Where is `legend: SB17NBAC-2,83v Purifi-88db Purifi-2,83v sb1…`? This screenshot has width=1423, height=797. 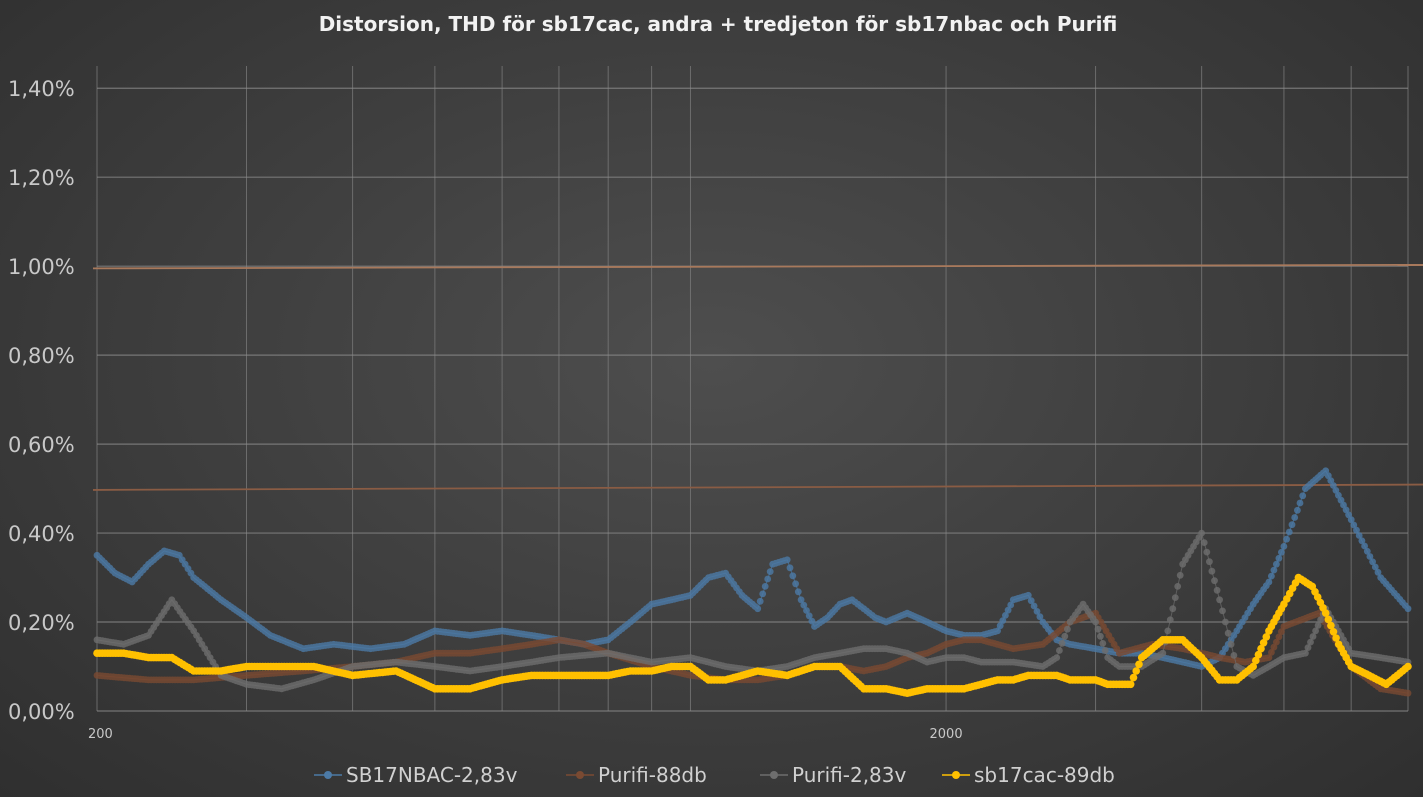 legend: SB17NBAC-2,83v Purifi-88db Purifi-2,83v sb1… is located at coordinates (714, 775).